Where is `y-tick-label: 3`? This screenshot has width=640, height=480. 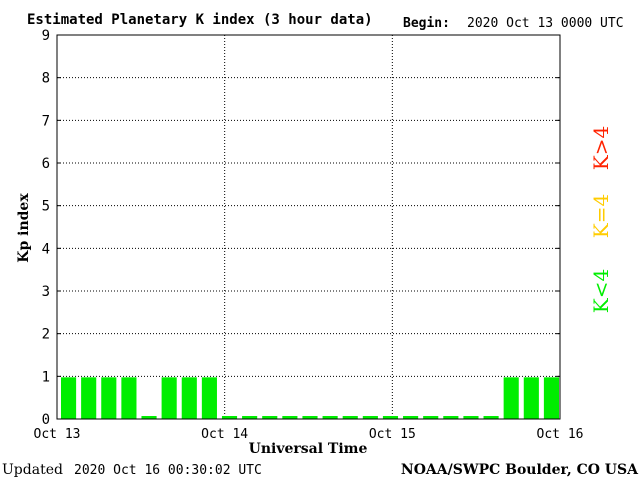 y-tick-label: 3 is located at coordinates (46, 292).